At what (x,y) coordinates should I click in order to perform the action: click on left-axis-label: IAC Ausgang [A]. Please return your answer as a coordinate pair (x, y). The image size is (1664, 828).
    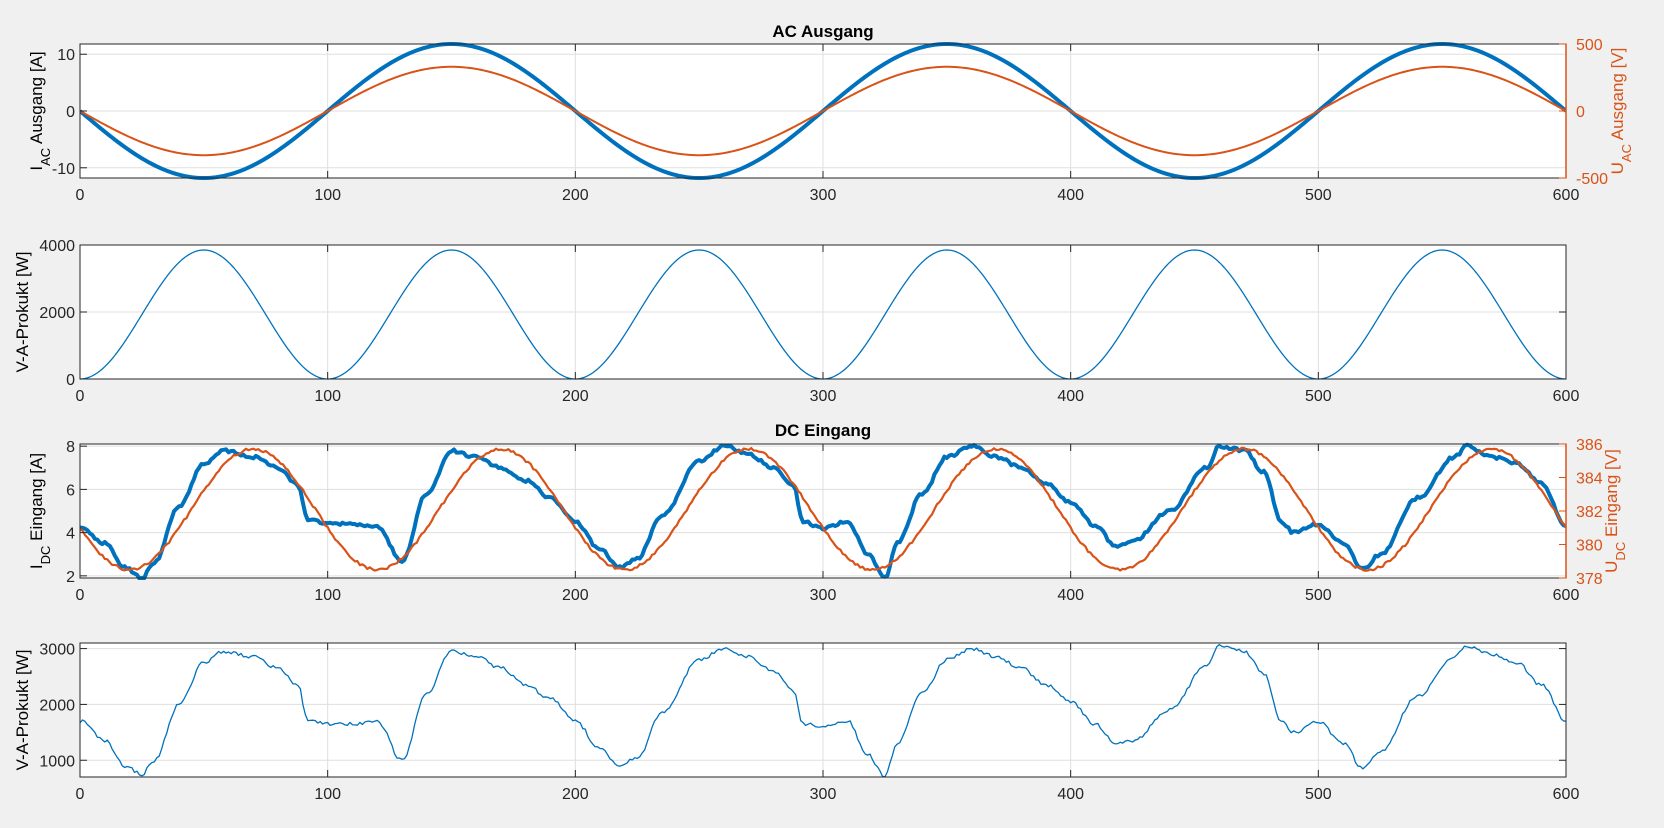
    Looking at the image, I should click on (40, 110).